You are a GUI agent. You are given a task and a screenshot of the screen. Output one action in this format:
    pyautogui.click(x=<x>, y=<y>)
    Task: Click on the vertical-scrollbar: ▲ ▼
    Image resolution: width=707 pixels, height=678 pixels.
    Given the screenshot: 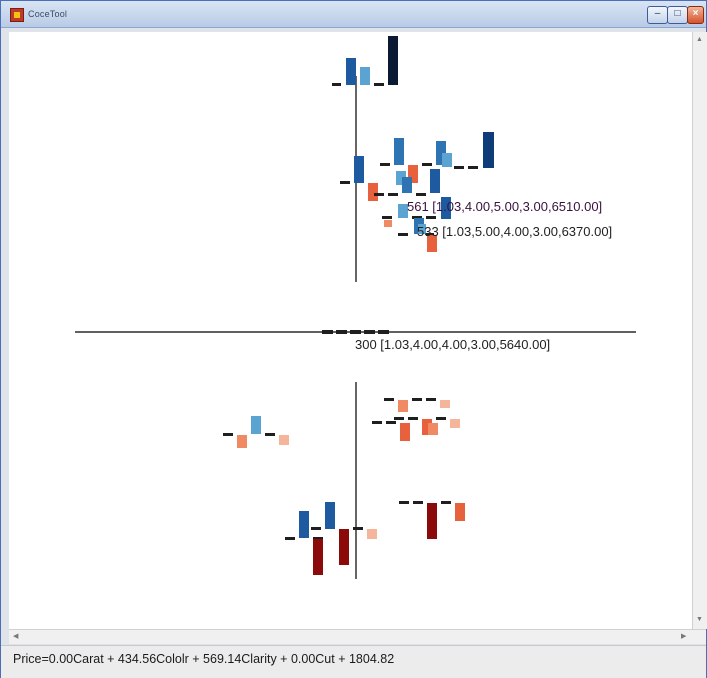 What is the action you would take?
    pyautogui.click(x=699, y=330)
    